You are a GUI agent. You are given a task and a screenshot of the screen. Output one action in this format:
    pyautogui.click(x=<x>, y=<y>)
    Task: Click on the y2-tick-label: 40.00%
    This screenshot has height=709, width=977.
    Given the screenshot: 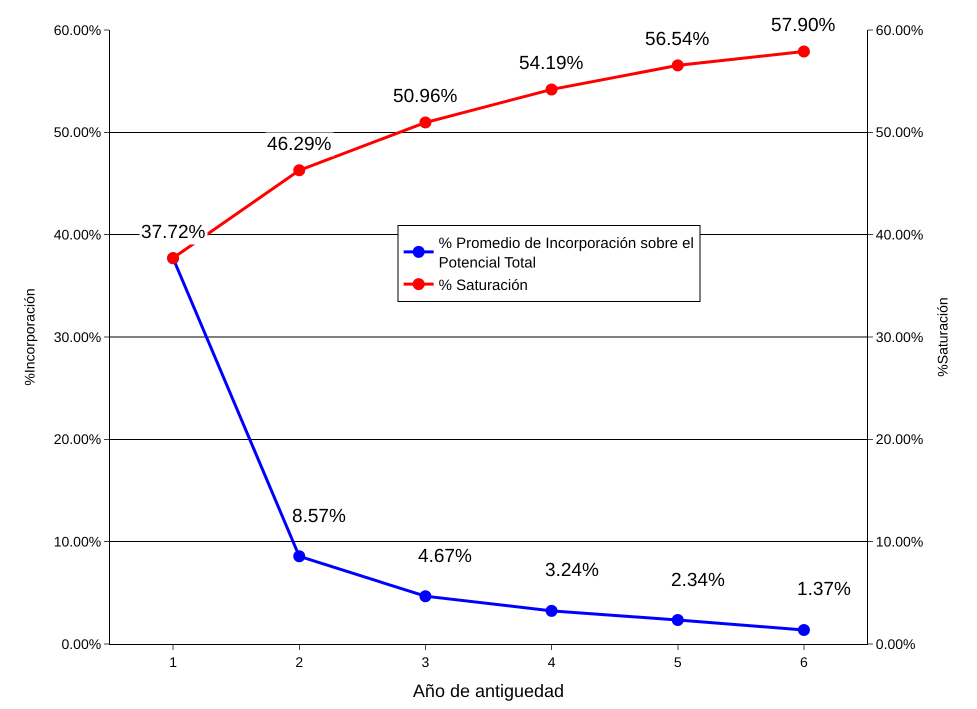 What is the action you would take?
    pyautogui.click(x=900, y=234)
    